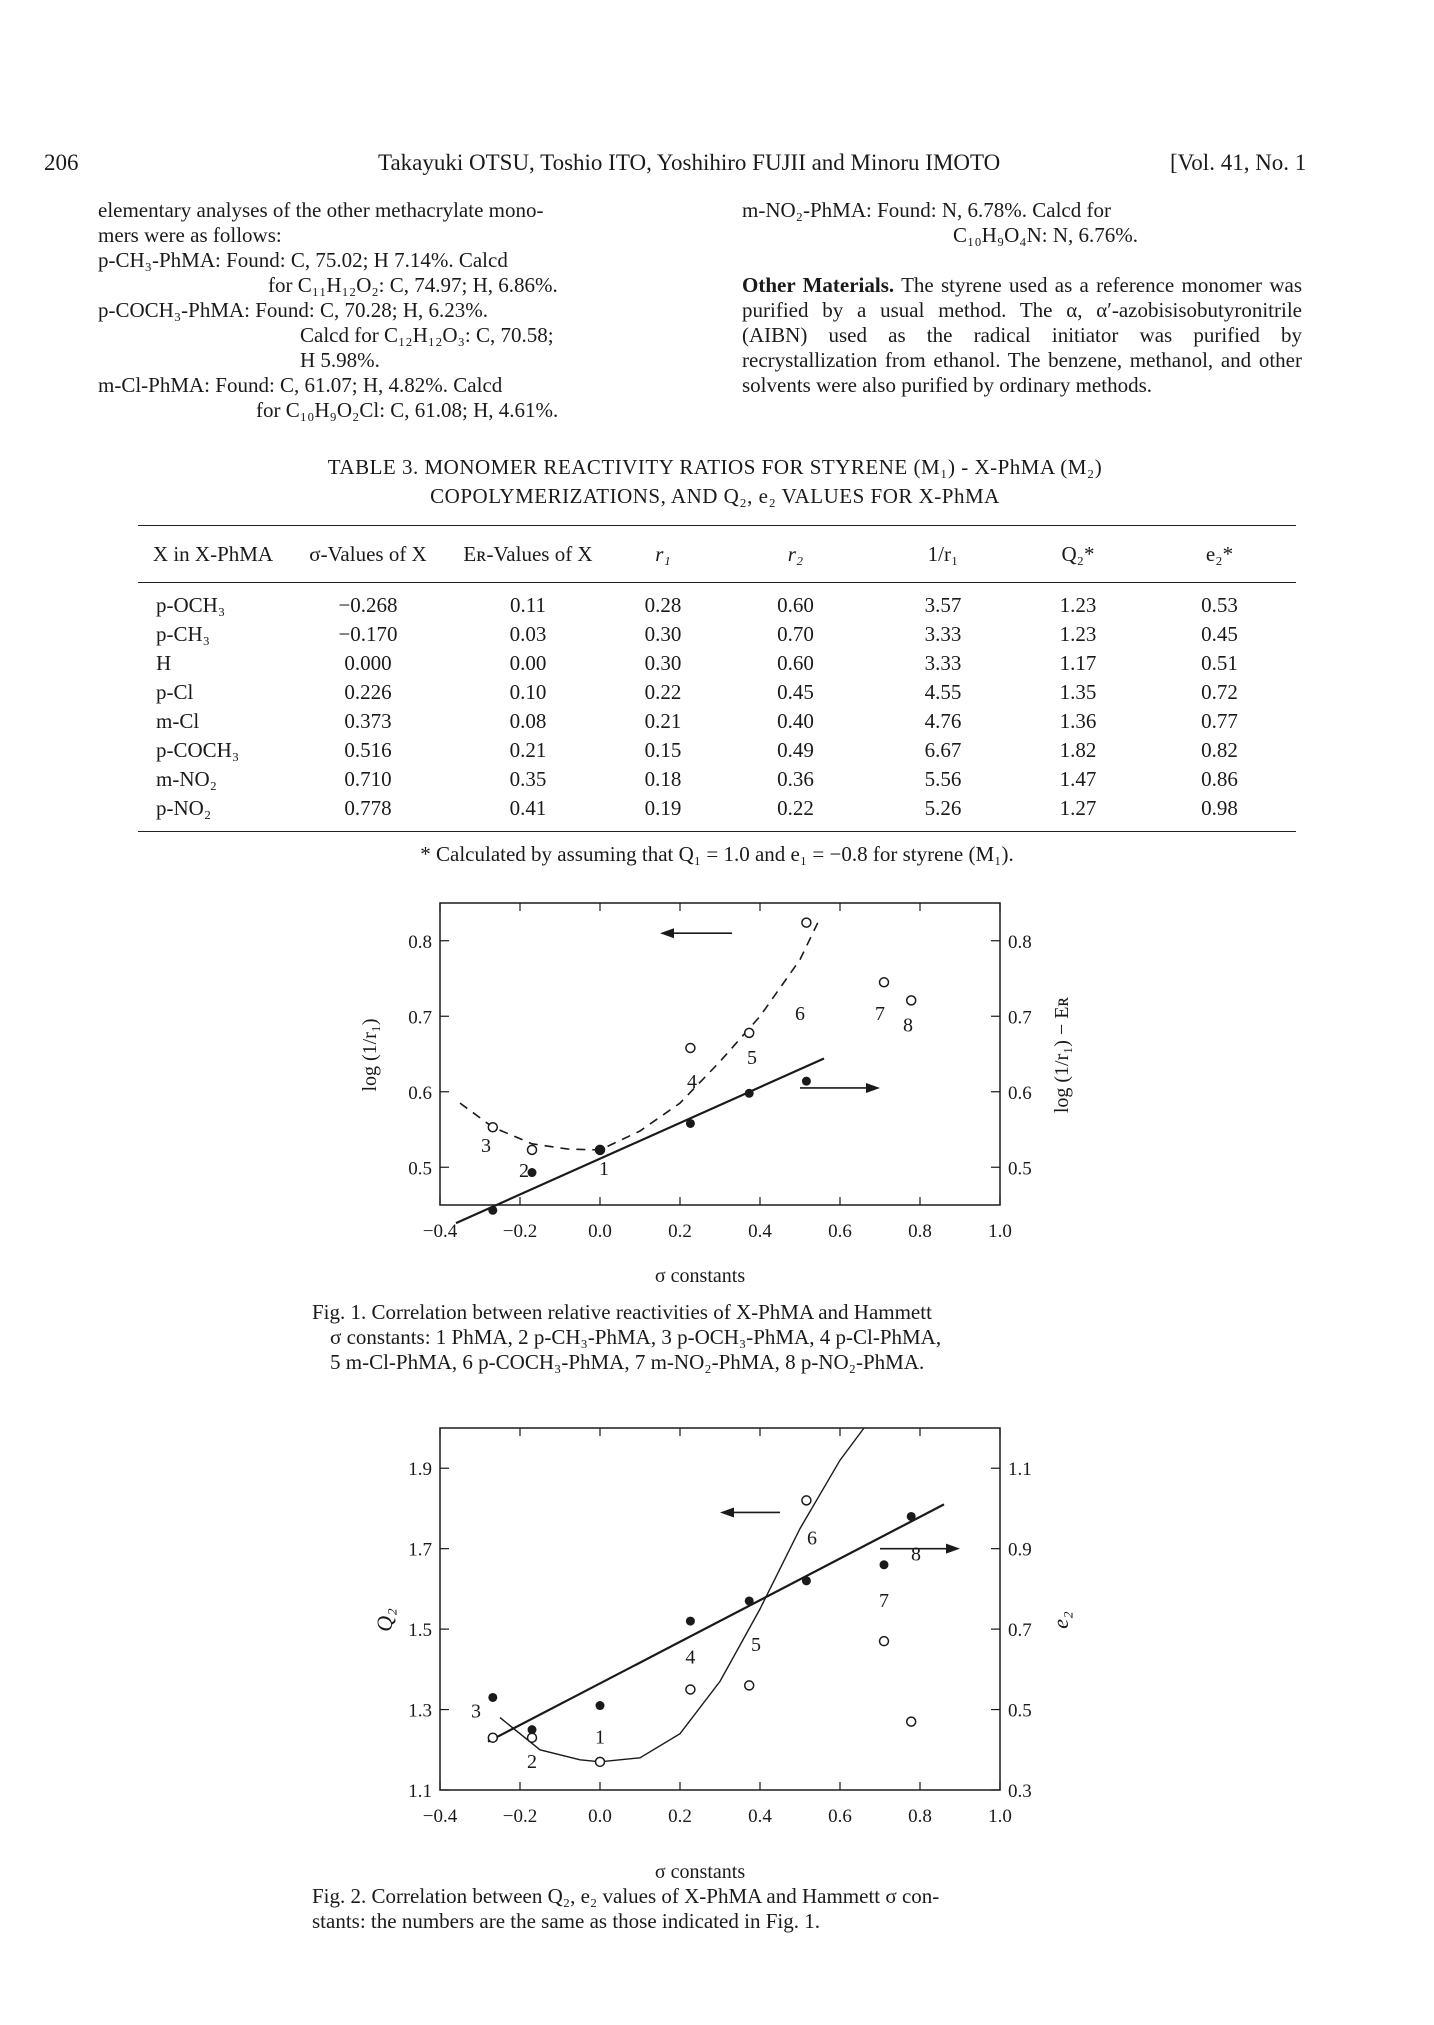  I want to click on y-tick-label-right: 0.7, so click(1020, 1630).